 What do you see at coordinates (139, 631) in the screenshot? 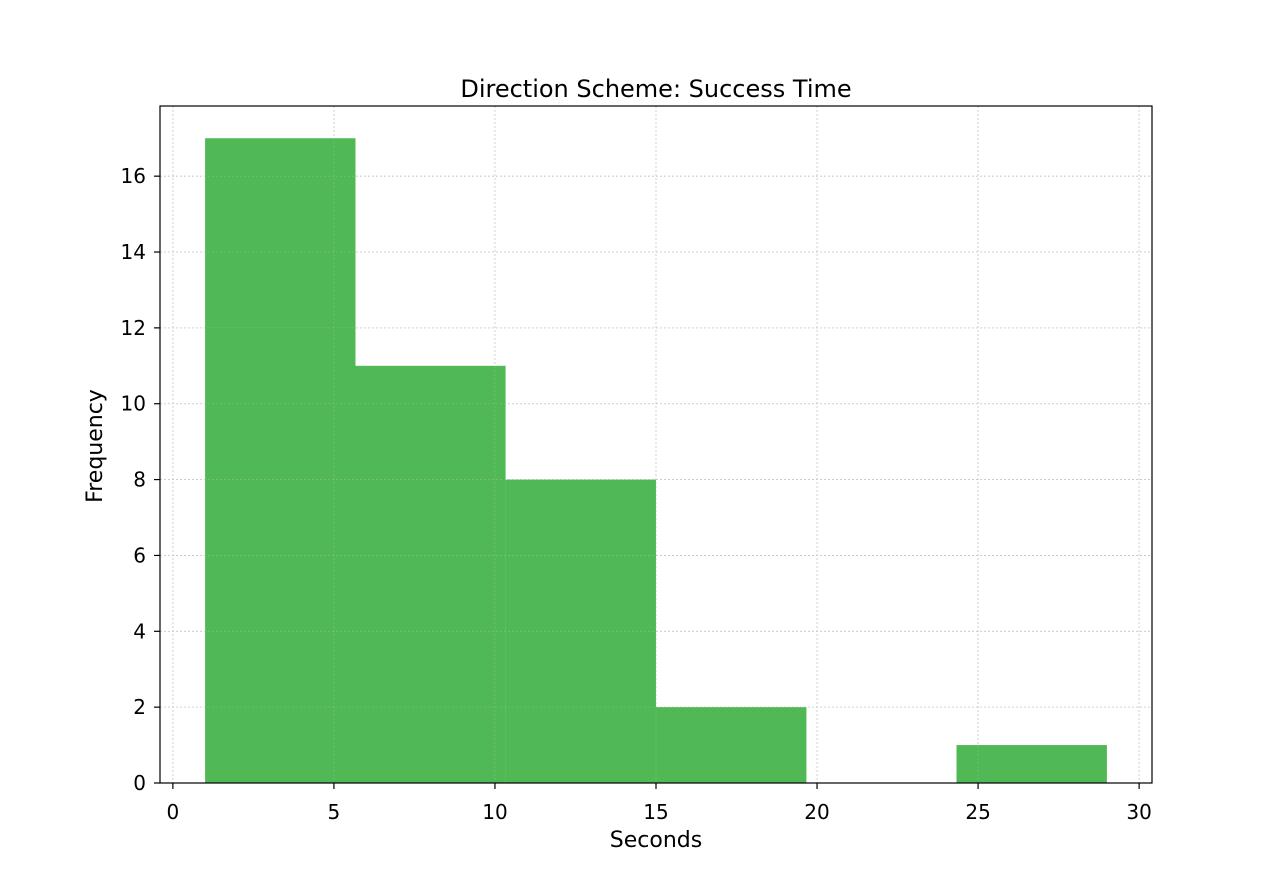
I see `y-tick-label: 4` at bounding box center [139, 631].